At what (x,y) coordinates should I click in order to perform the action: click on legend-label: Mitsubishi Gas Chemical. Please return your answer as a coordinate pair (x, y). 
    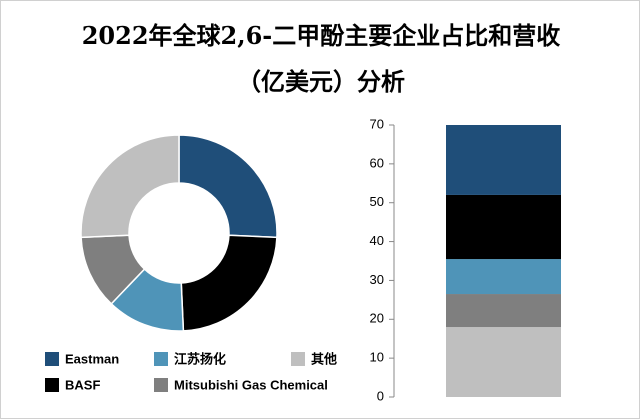
    Looking at the image, I should click on (251, 384).